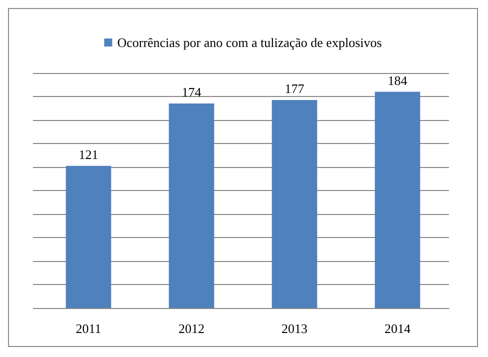 This screenshot has height=357, width=488. What do you see at coordinates (249, 42) in the screenshot?
I see `legend-label: Ocorrências por ano com a tulização de explosivos` at bounding box center [249, 42].